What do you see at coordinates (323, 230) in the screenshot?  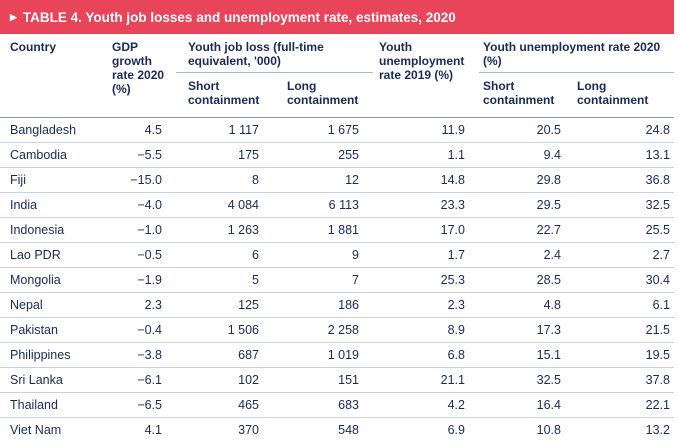 I see `cell-job-loss-long: 1 881` at bounding box center [323, 230].